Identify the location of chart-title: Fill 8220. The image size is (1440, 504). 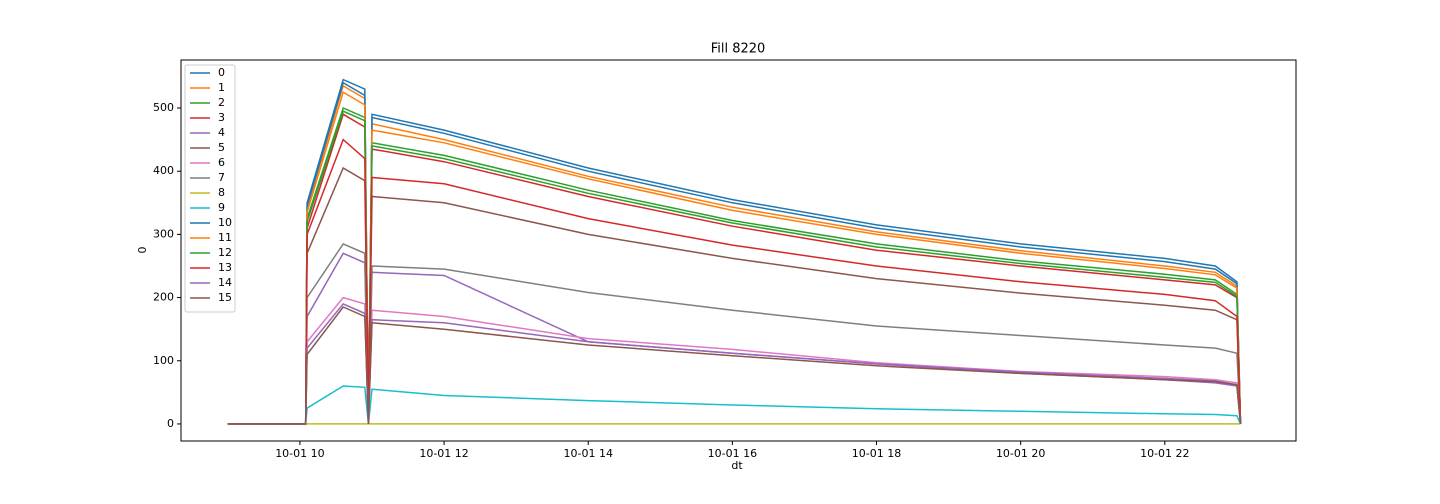
(738, 49).